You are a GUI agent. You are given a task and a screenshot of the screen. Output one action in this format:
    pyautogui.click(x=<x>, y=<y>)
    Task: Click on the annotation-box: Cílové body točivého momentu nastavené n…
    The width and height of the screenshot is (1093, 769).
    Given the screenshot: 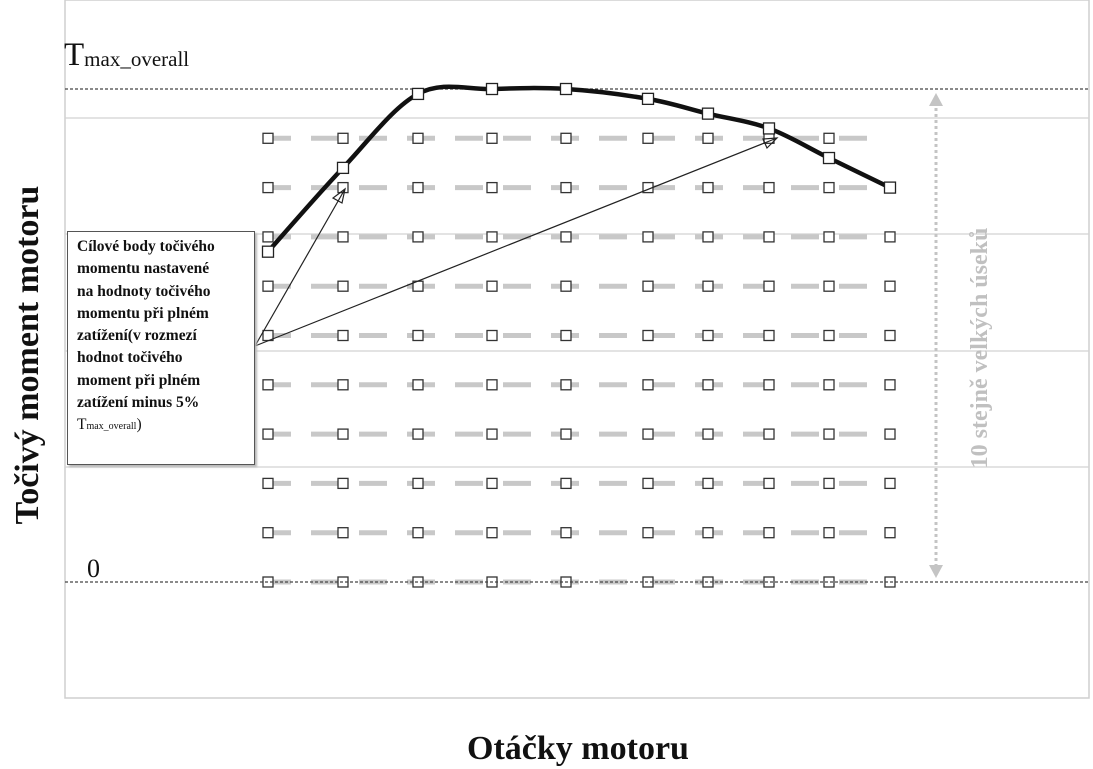 What is the action you would take?
    pyautogui.click(x=161, y=348)
    